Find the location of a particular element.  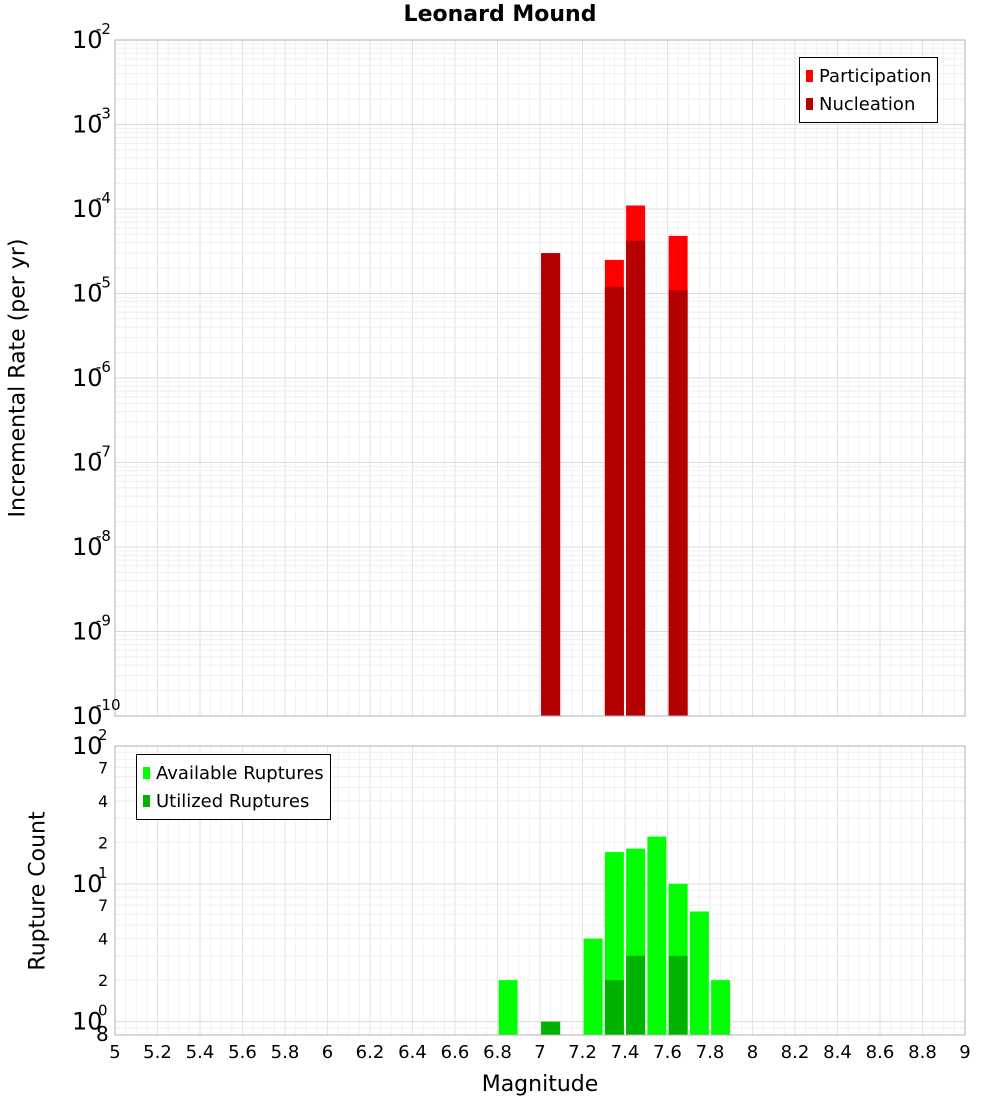

x-tick-label: 7.8 is located at coordinates (710, 1052).